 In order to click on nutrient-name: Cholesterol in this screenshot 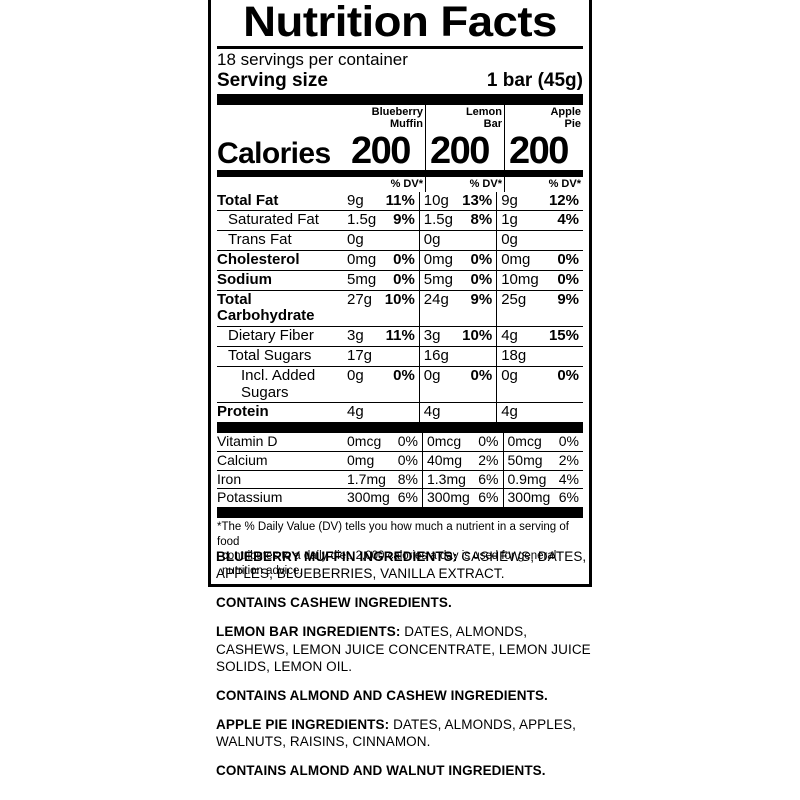, I will do `click(282, 260)`.